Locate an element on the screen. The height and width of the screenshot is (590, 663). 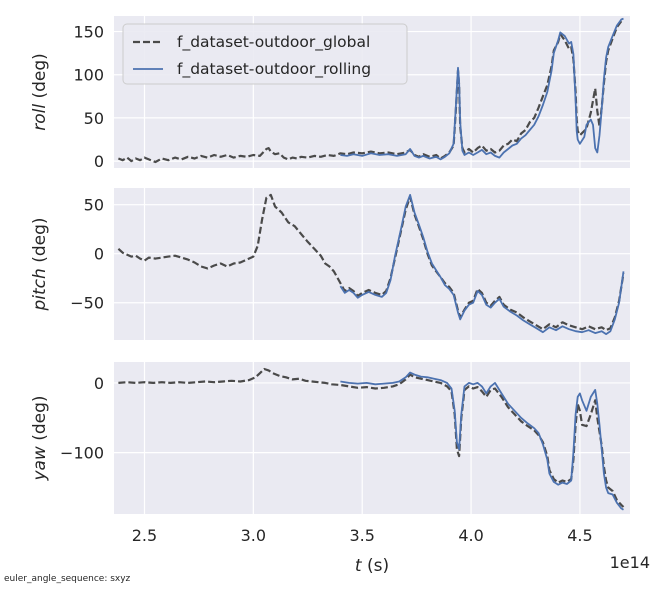
y-axis-label-var: roll is located at coordinates (40, 117).